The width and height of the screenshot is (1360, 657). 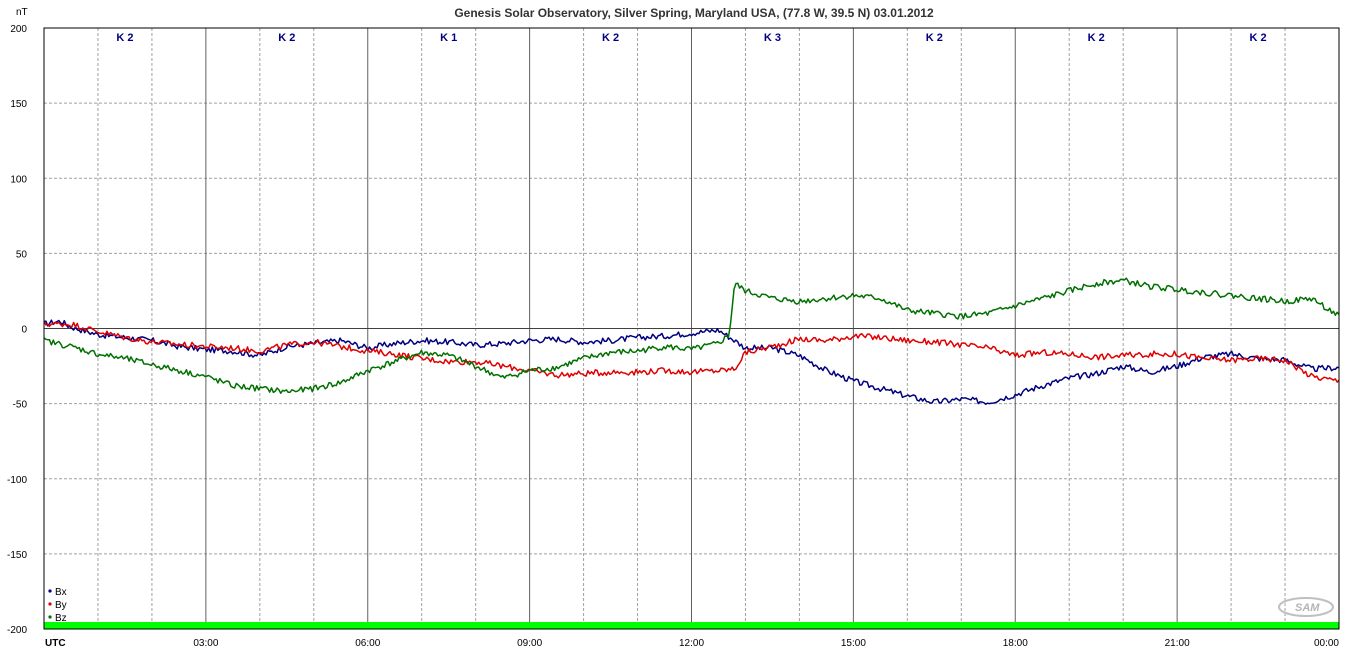 I want to click on quality-bar, so click(x=691, y=625).